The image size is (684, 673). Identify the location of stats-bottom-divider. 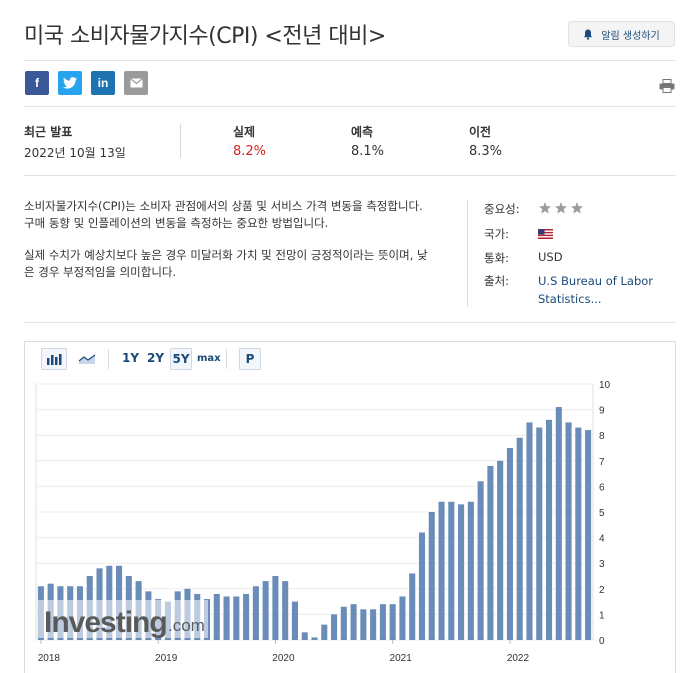
(350, 175).